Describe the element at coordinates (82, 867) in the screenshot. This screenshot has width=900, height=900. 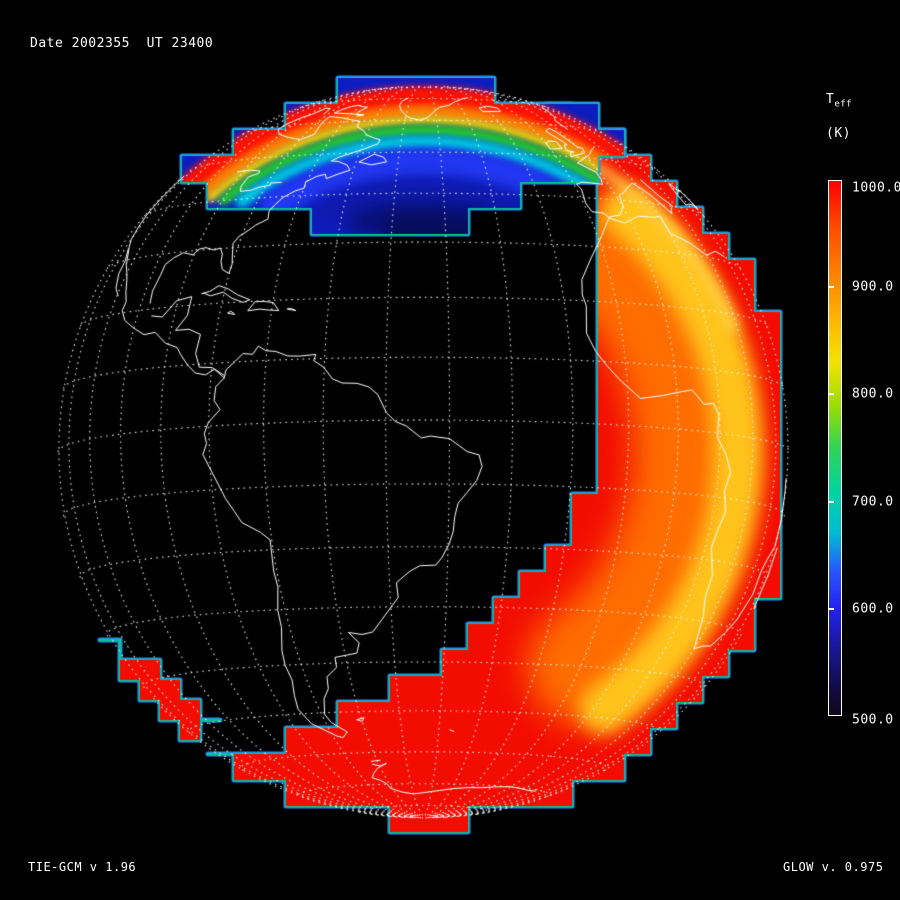
I see `model-version-label: TIE-GCM v 1.96` at that location.